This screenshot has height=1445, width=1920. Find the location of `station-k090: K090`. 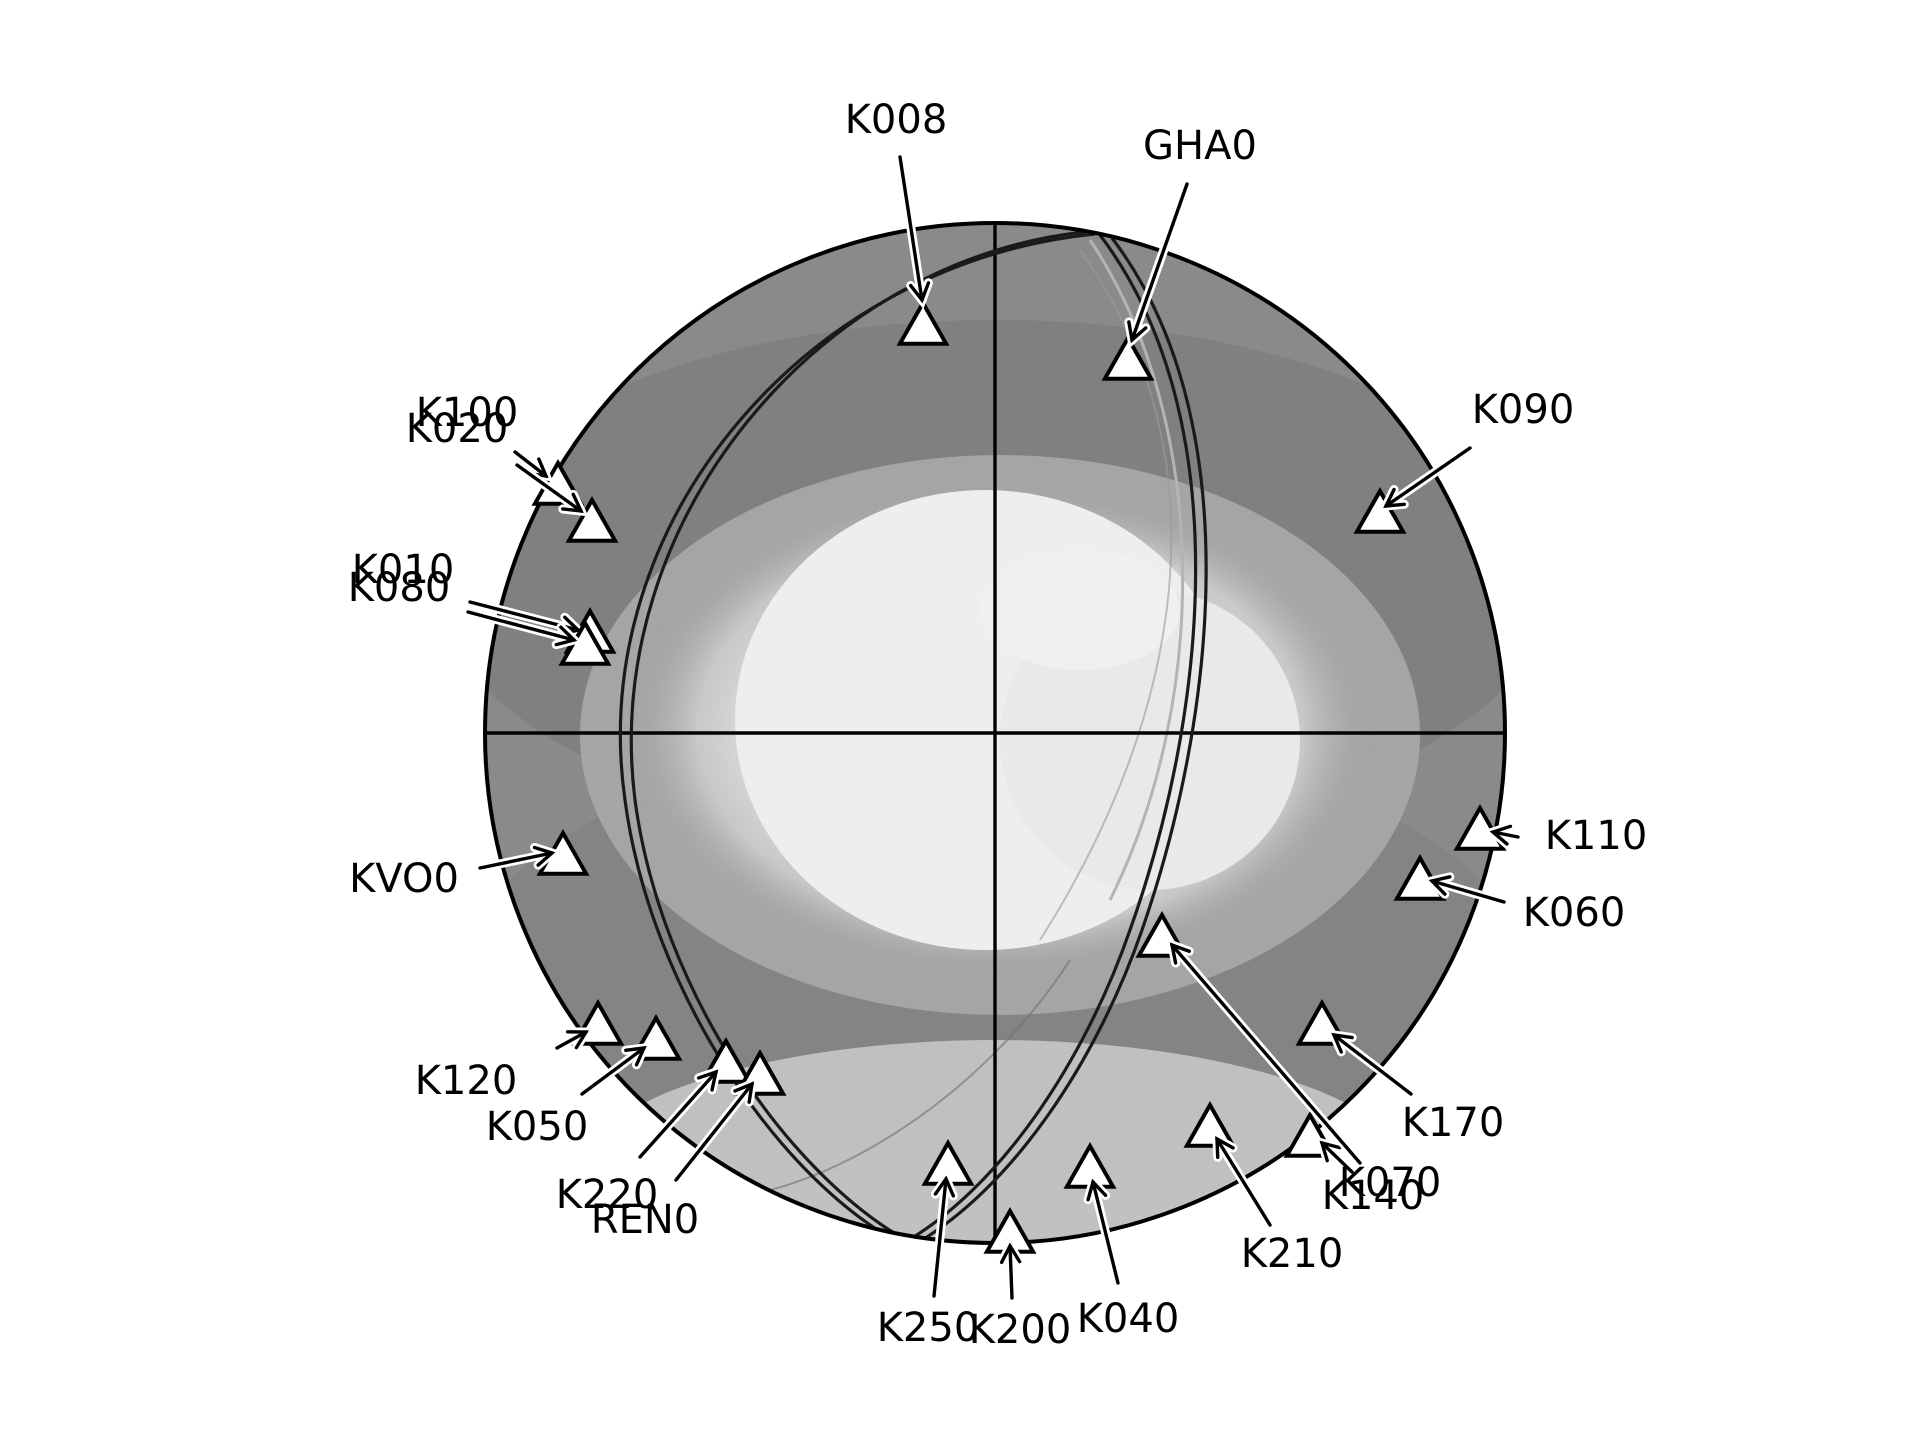

station-k090: K090 is located at coordinates (1464, 460).